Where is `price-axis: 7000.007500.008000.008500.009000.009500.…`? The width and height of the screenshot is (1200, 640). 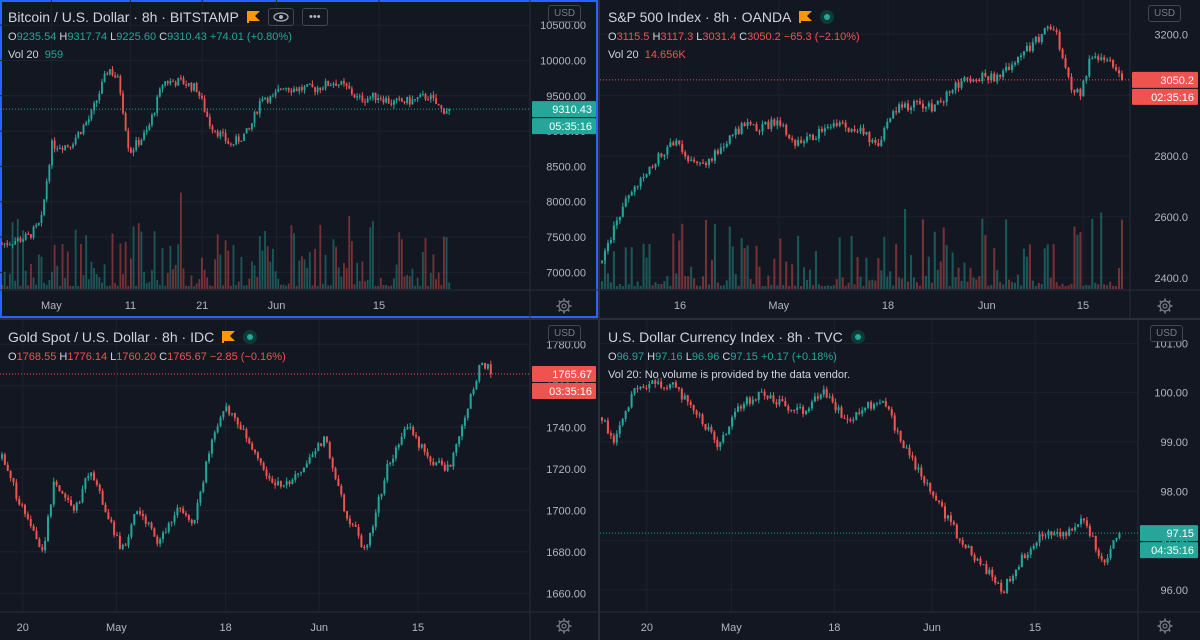
price-axis: 7000.007500.008000.008500.009000.009500.… is located at coordinates (563, 149).